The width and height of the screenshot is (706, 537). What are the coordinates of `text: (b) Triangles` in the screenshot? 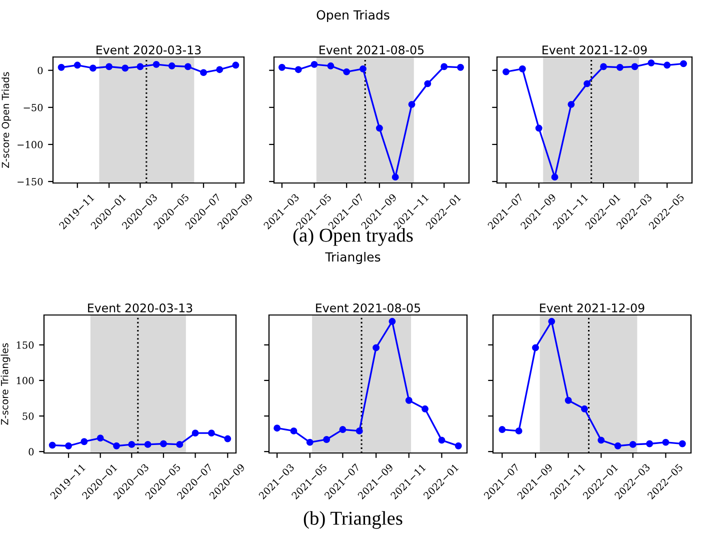 It's located at (353, 520).